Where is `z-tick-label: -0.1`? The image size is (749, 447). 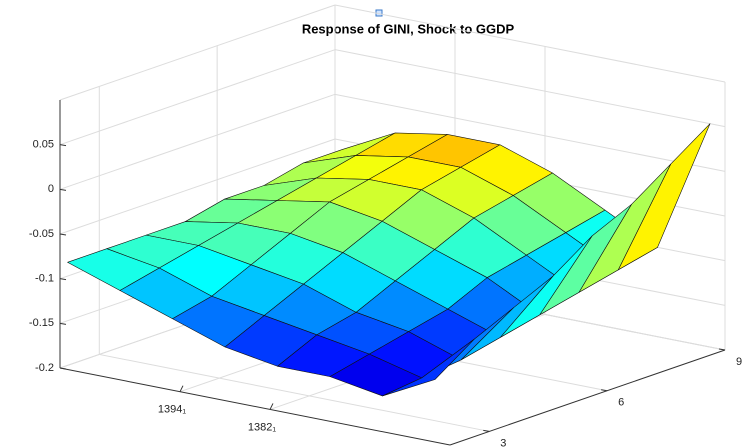
z-tick-label: -0.1 is located at coordinates (44, 279).